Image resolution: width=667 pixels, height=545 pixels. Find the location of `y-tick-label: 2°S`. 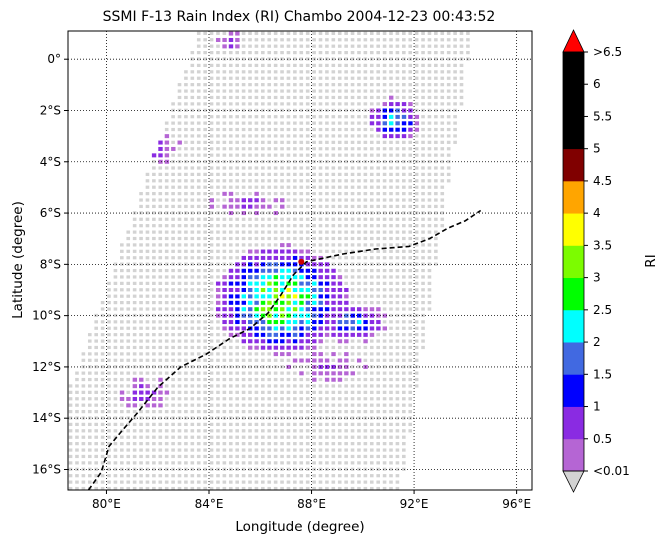

y-tick-label: 2°S is located at coordinates (50, 110).